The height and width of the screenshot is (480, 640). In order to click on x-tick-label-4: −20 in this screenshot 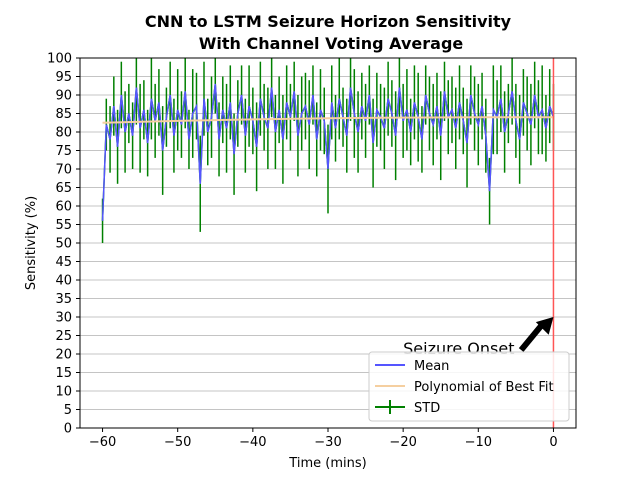, I will do `click(402, 442)`.